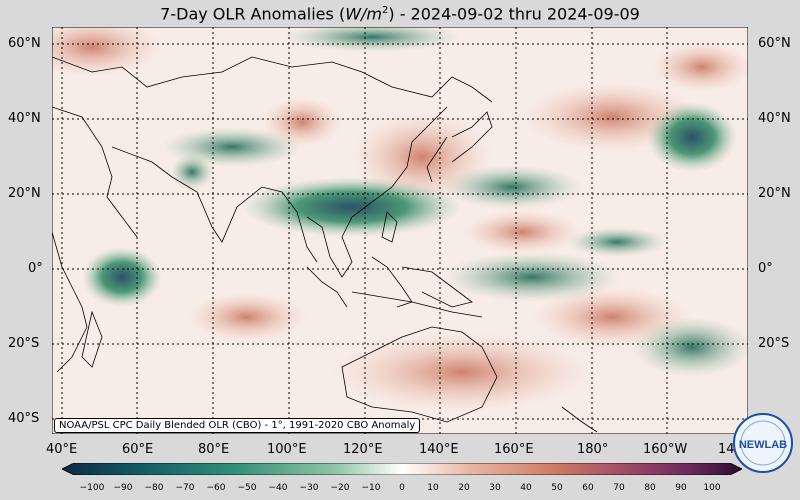 Image resolution: width=800 pixels, height=500 pixels. What do you see at coordinates (340, 488) in the screenshot?
I see `colorbar-tick: −20` at bounding box center [340, 488].